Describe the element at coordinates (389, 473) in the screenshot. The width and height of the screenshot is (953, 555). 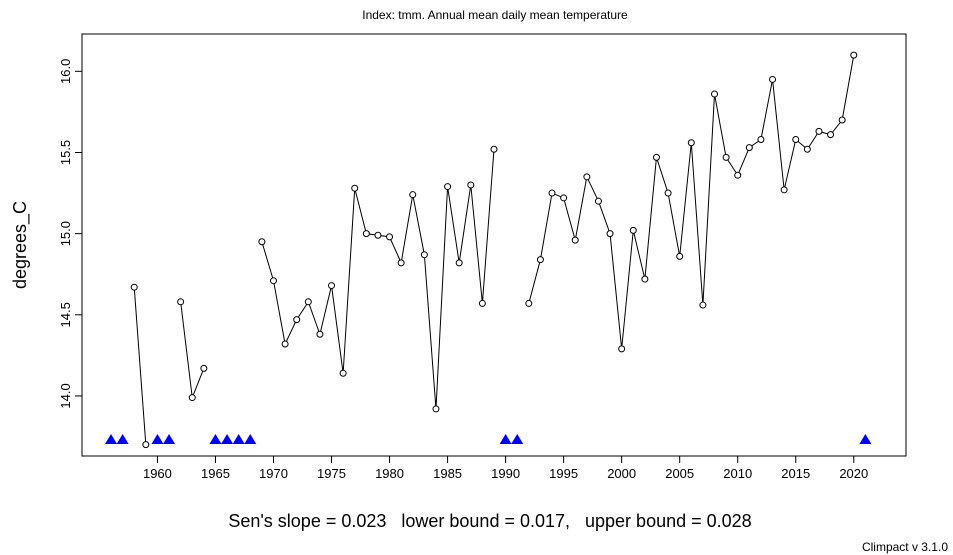
I see `x-tick-label: 1980` at that location.